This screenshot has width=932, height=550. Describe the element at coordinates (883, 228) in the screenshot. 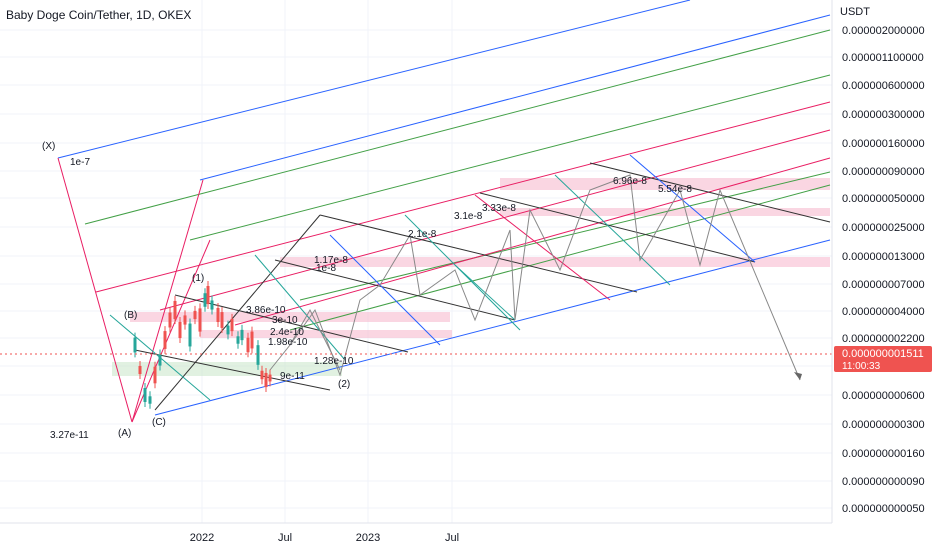

I see `price-tick-label: 0.000000025000` at that location.